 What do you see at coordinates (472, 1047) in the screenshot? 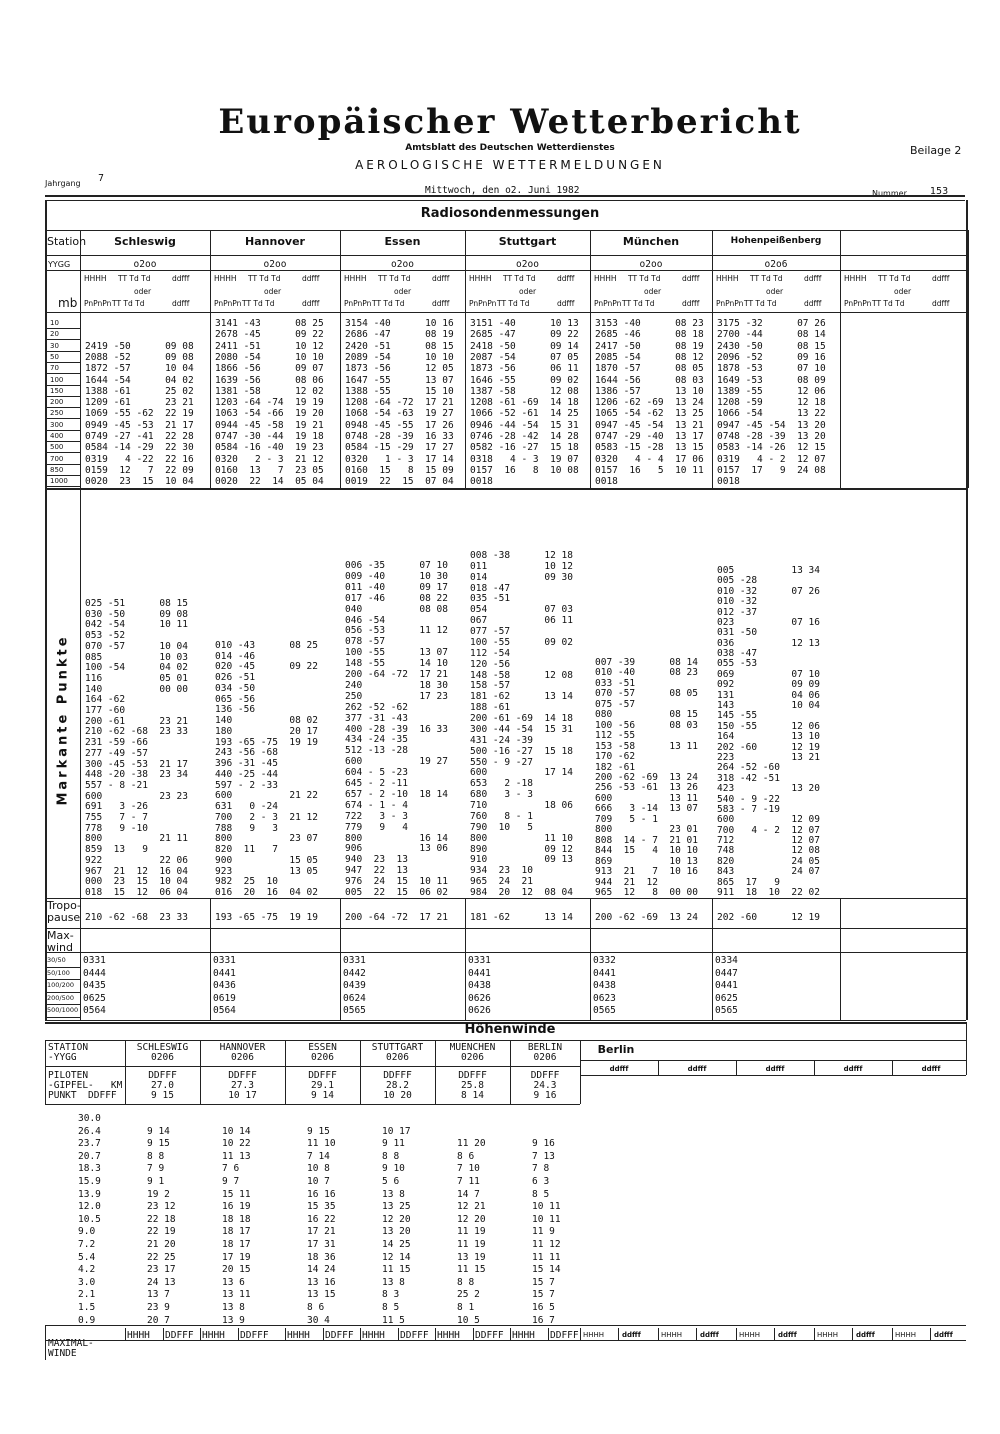
I see `station-name: MUENCHEN` at bounding box center [472, 1047].